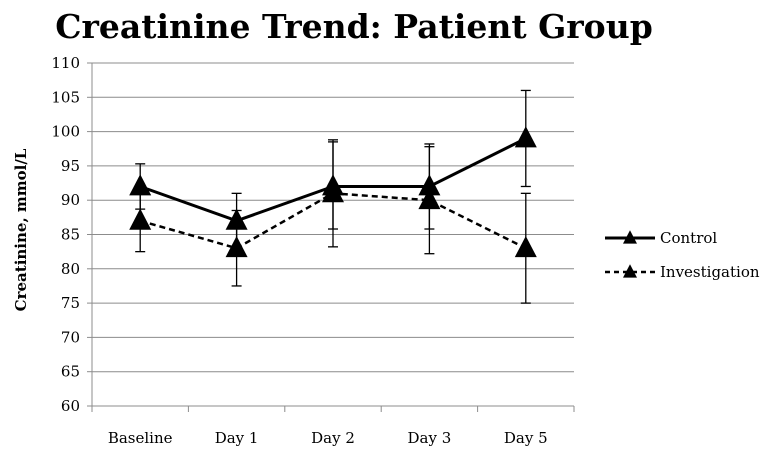  Describe the element at coordinates (70, 166) in the screenshot. I see `y-tick-label: 95` at that location.